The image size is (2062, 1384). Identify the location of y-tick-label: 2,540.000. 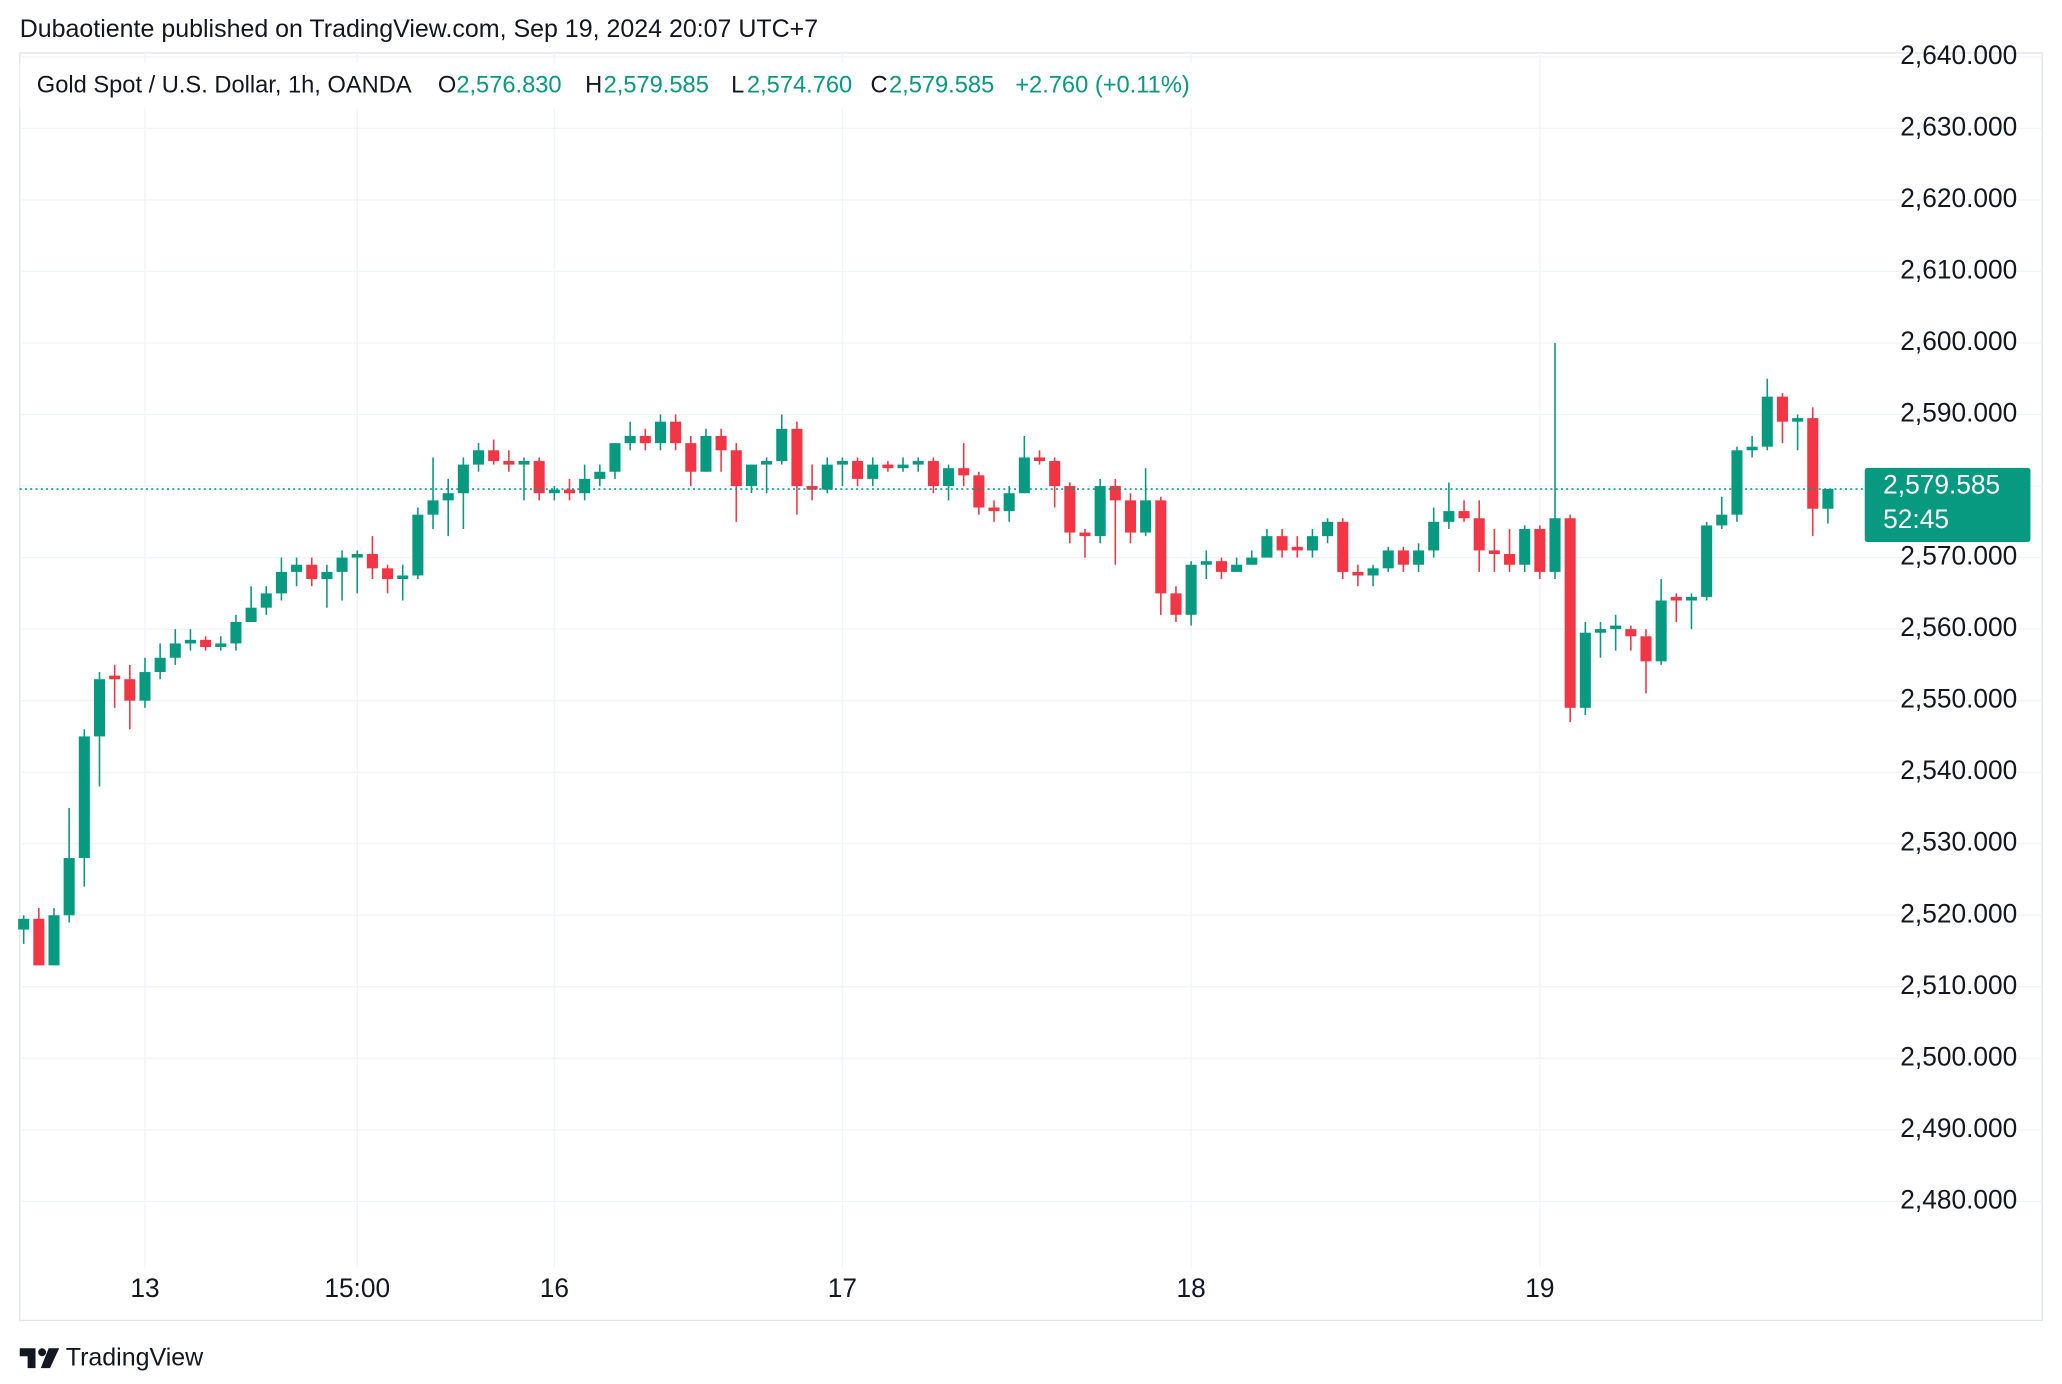
(1958, 770).